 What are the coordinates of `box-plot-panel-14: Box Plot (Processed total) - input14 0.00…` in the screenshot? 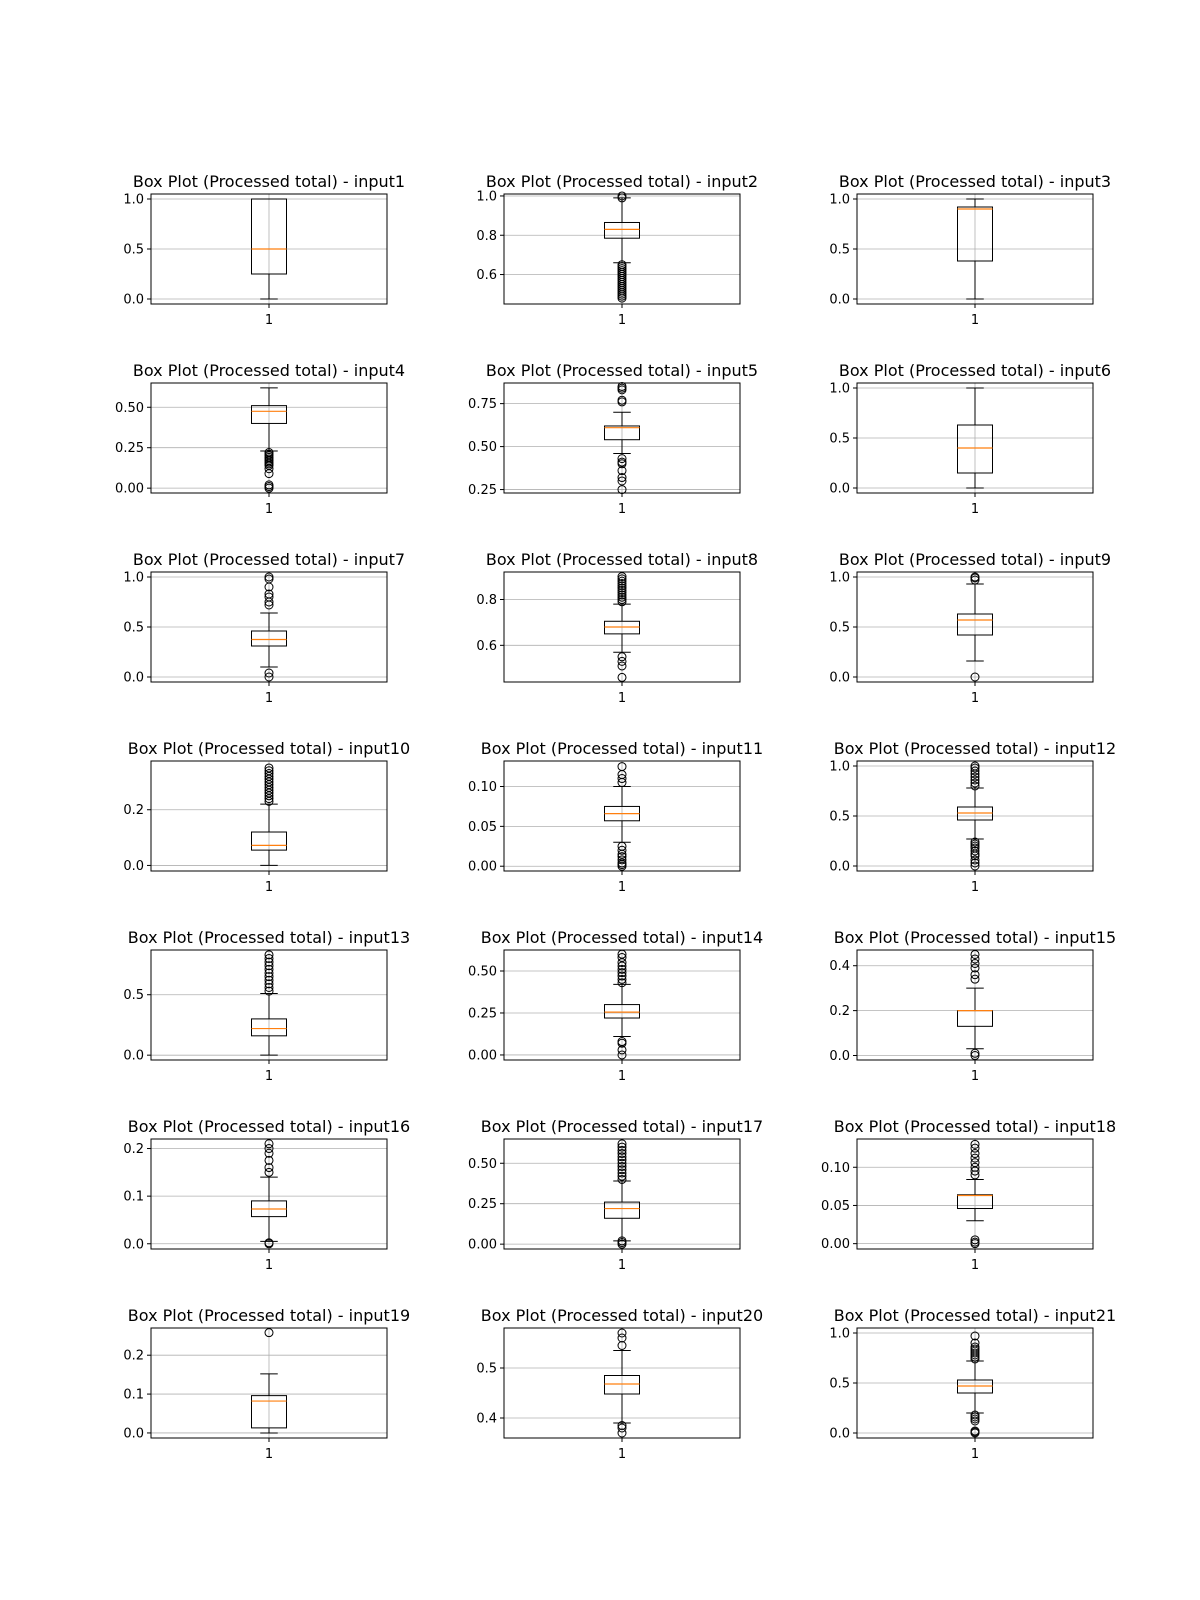 It's located at (615, 1006).